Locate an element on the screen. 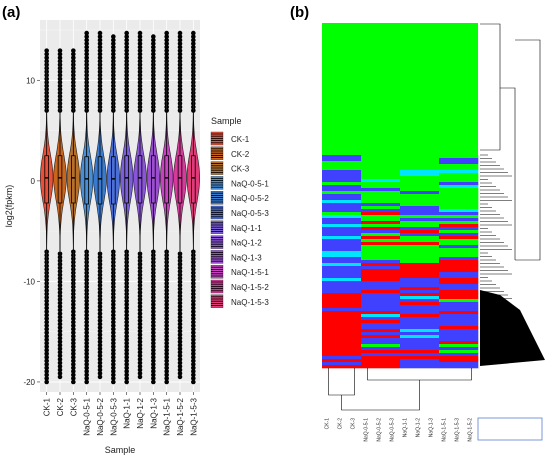  heatmap-column-label: NaQ-0-5-3 is located at coordinates (393, 430).